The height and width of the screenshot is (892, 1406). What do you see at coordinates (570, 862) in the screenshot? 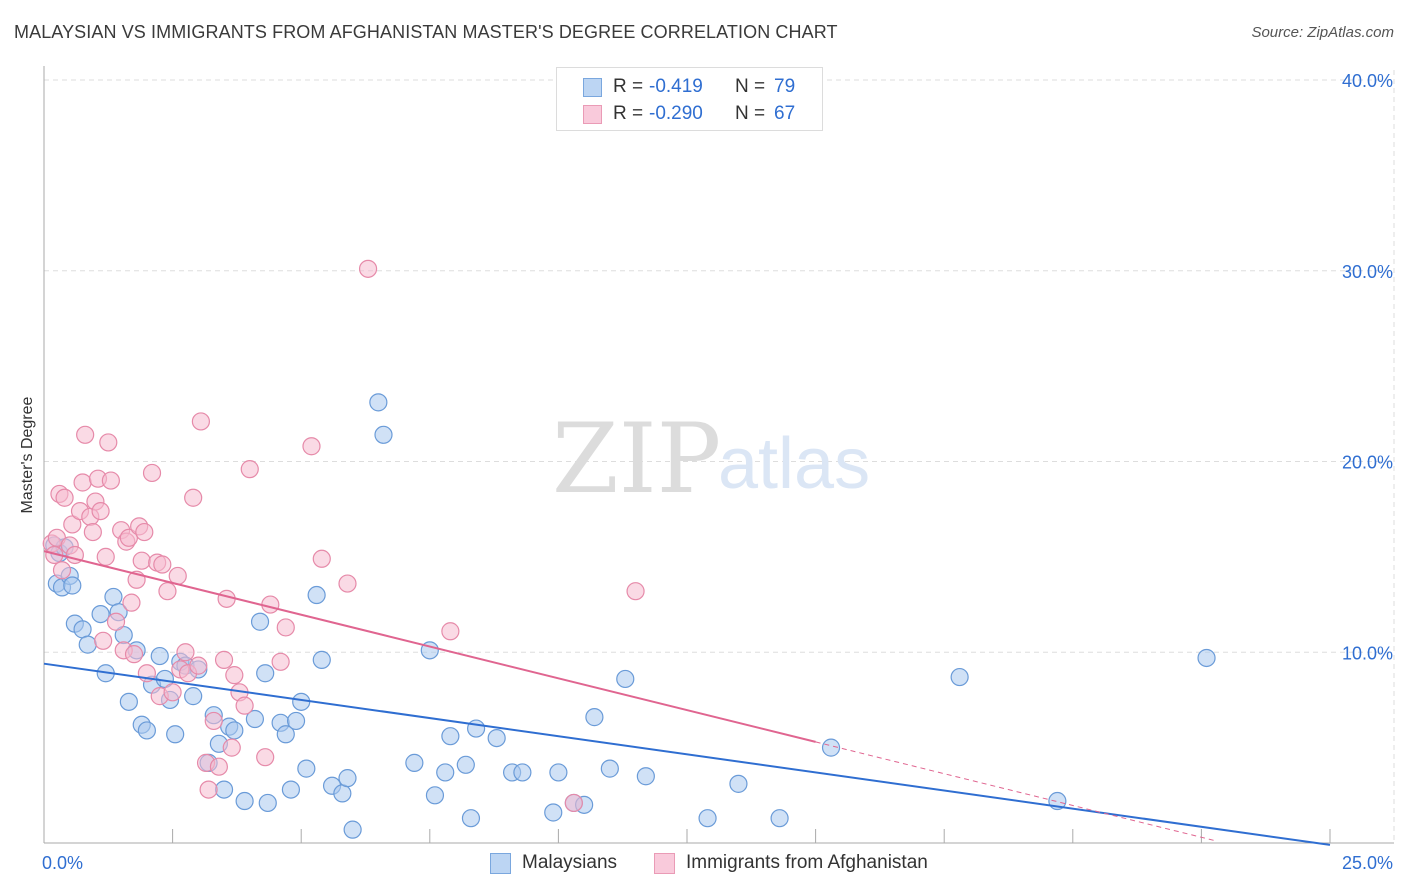
I see `legend-label-malaysians: Malaysians` at bounding box center [570, 862].